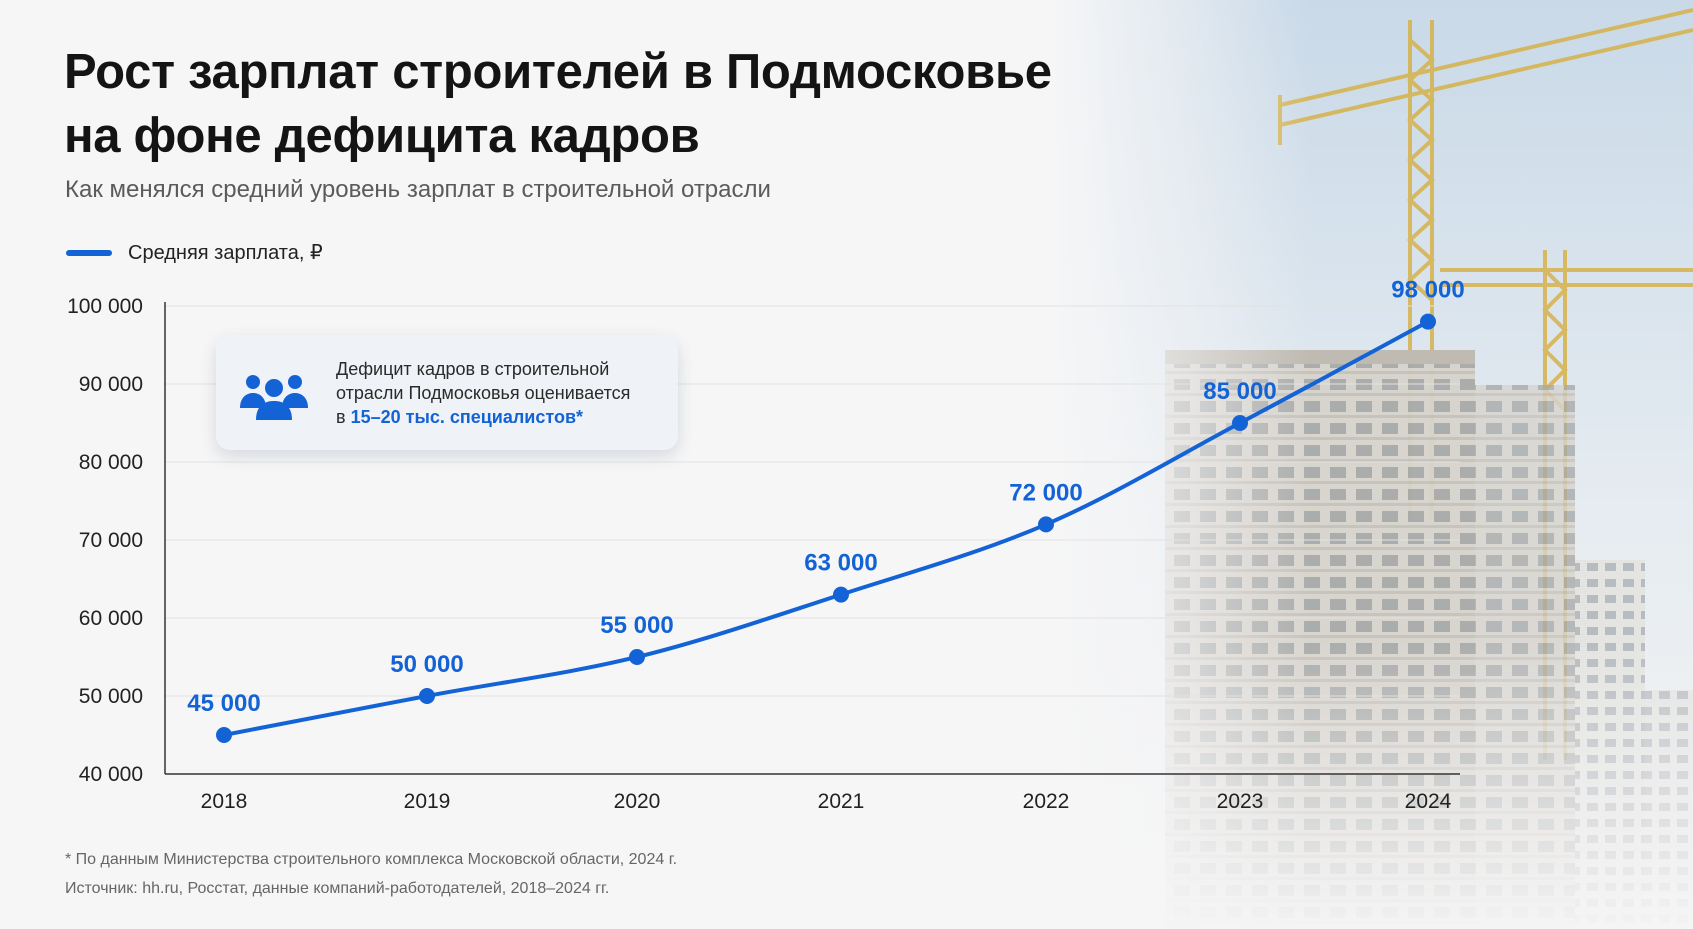 The image size is (1693, 929). What do you see at coordinates (1045, 492) in the screenshot?
I see `data-label: 72 000` at bounding box center [1045, 492].